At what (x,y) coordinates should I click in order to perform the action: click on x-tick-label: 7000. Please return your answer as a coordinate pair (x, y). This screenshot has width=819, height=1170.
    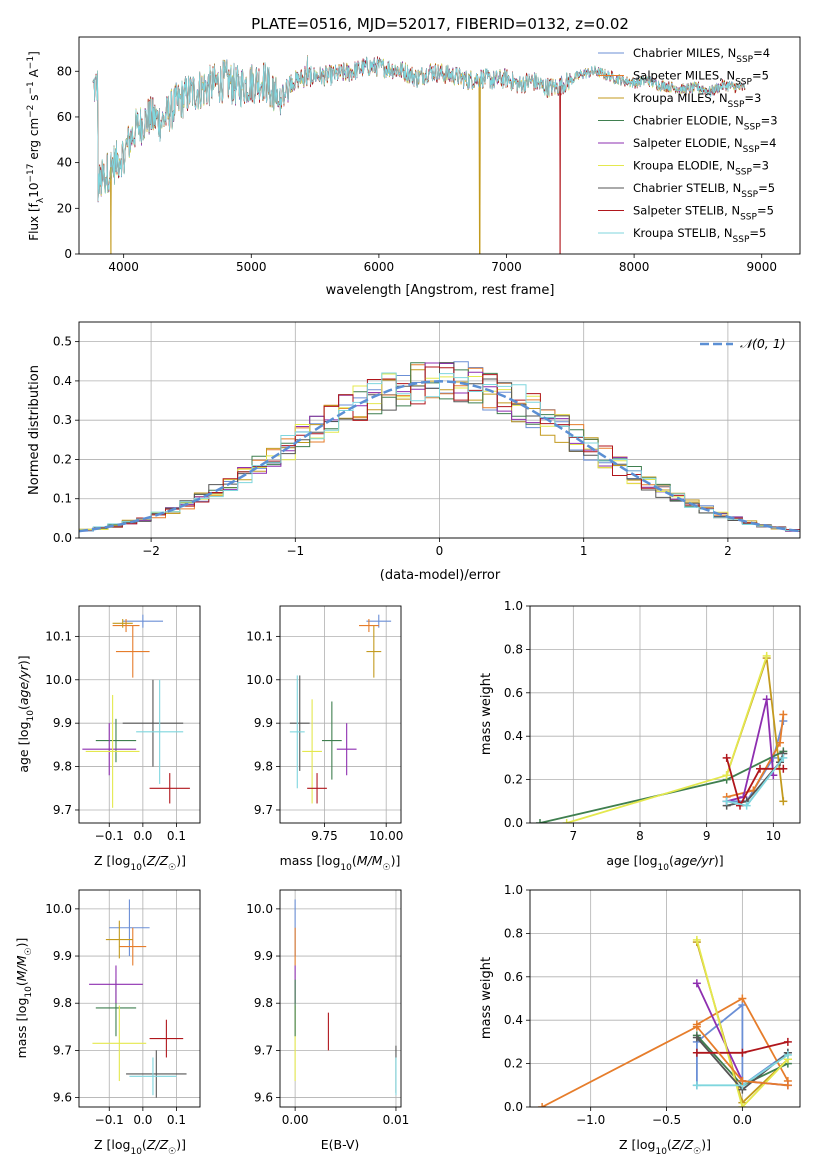
    Looking at the image, I should click on (506, 267).